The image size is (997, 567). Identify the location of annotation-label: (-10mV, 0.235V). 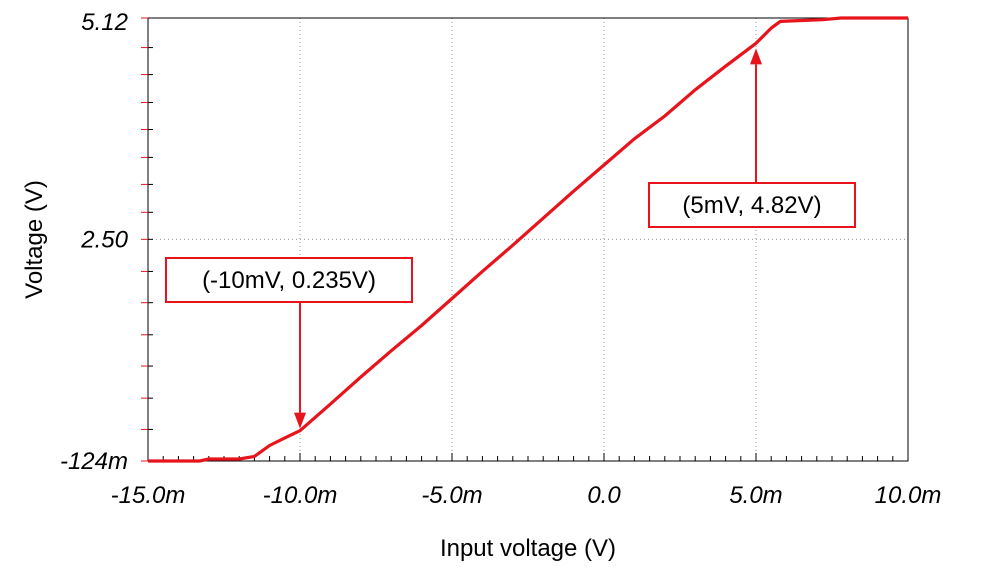
(289, 280).